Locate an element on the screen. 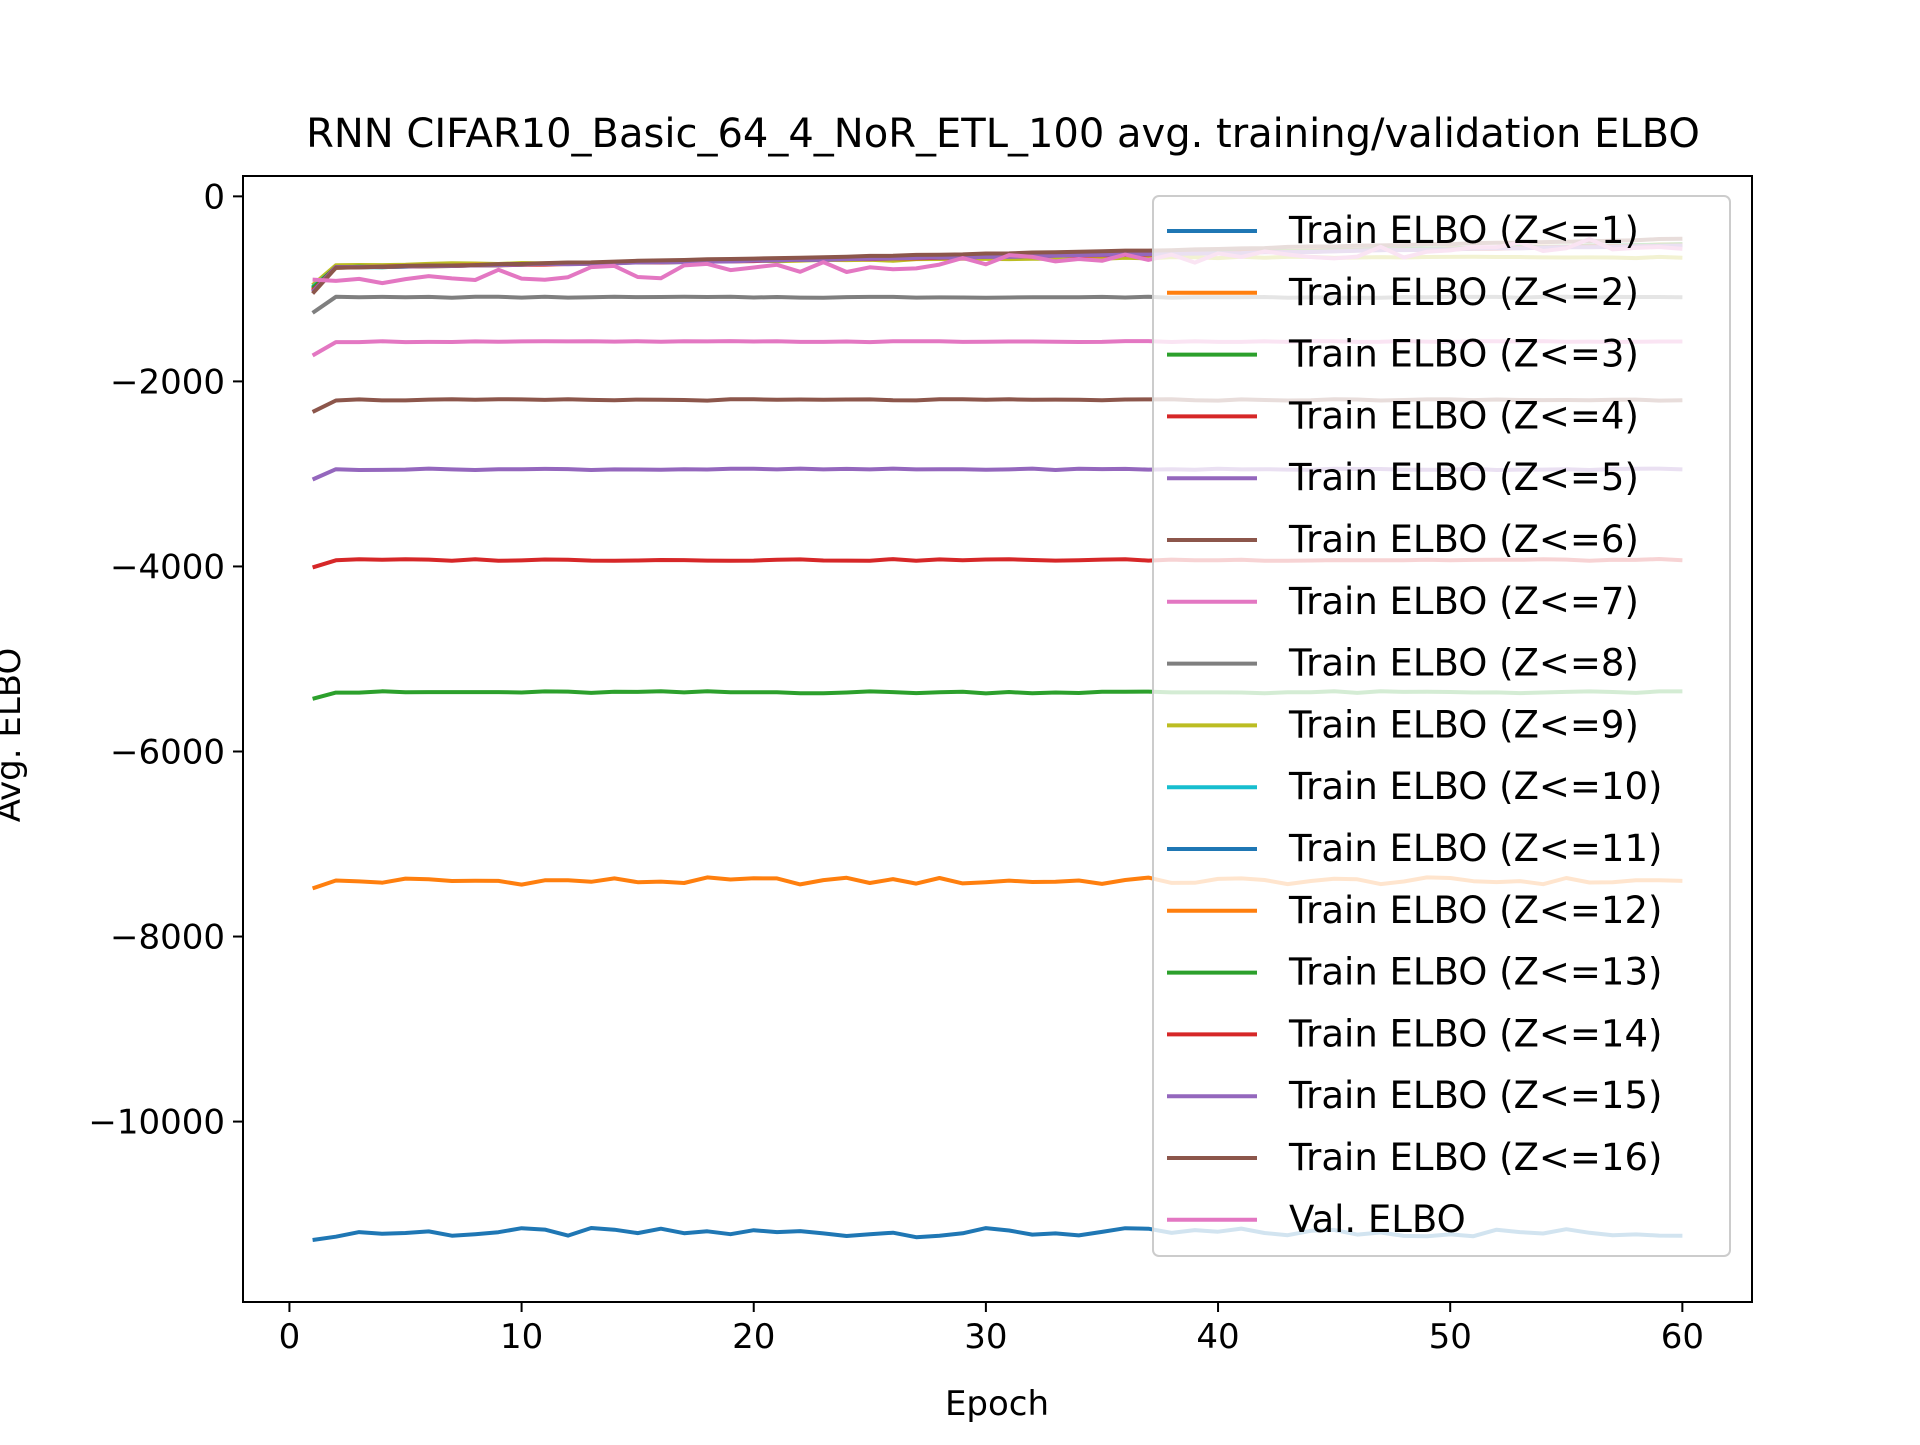 This screenshot has height=1445, width=1920. x-tick-label: 50 is located at coordinates (1450, 1337).